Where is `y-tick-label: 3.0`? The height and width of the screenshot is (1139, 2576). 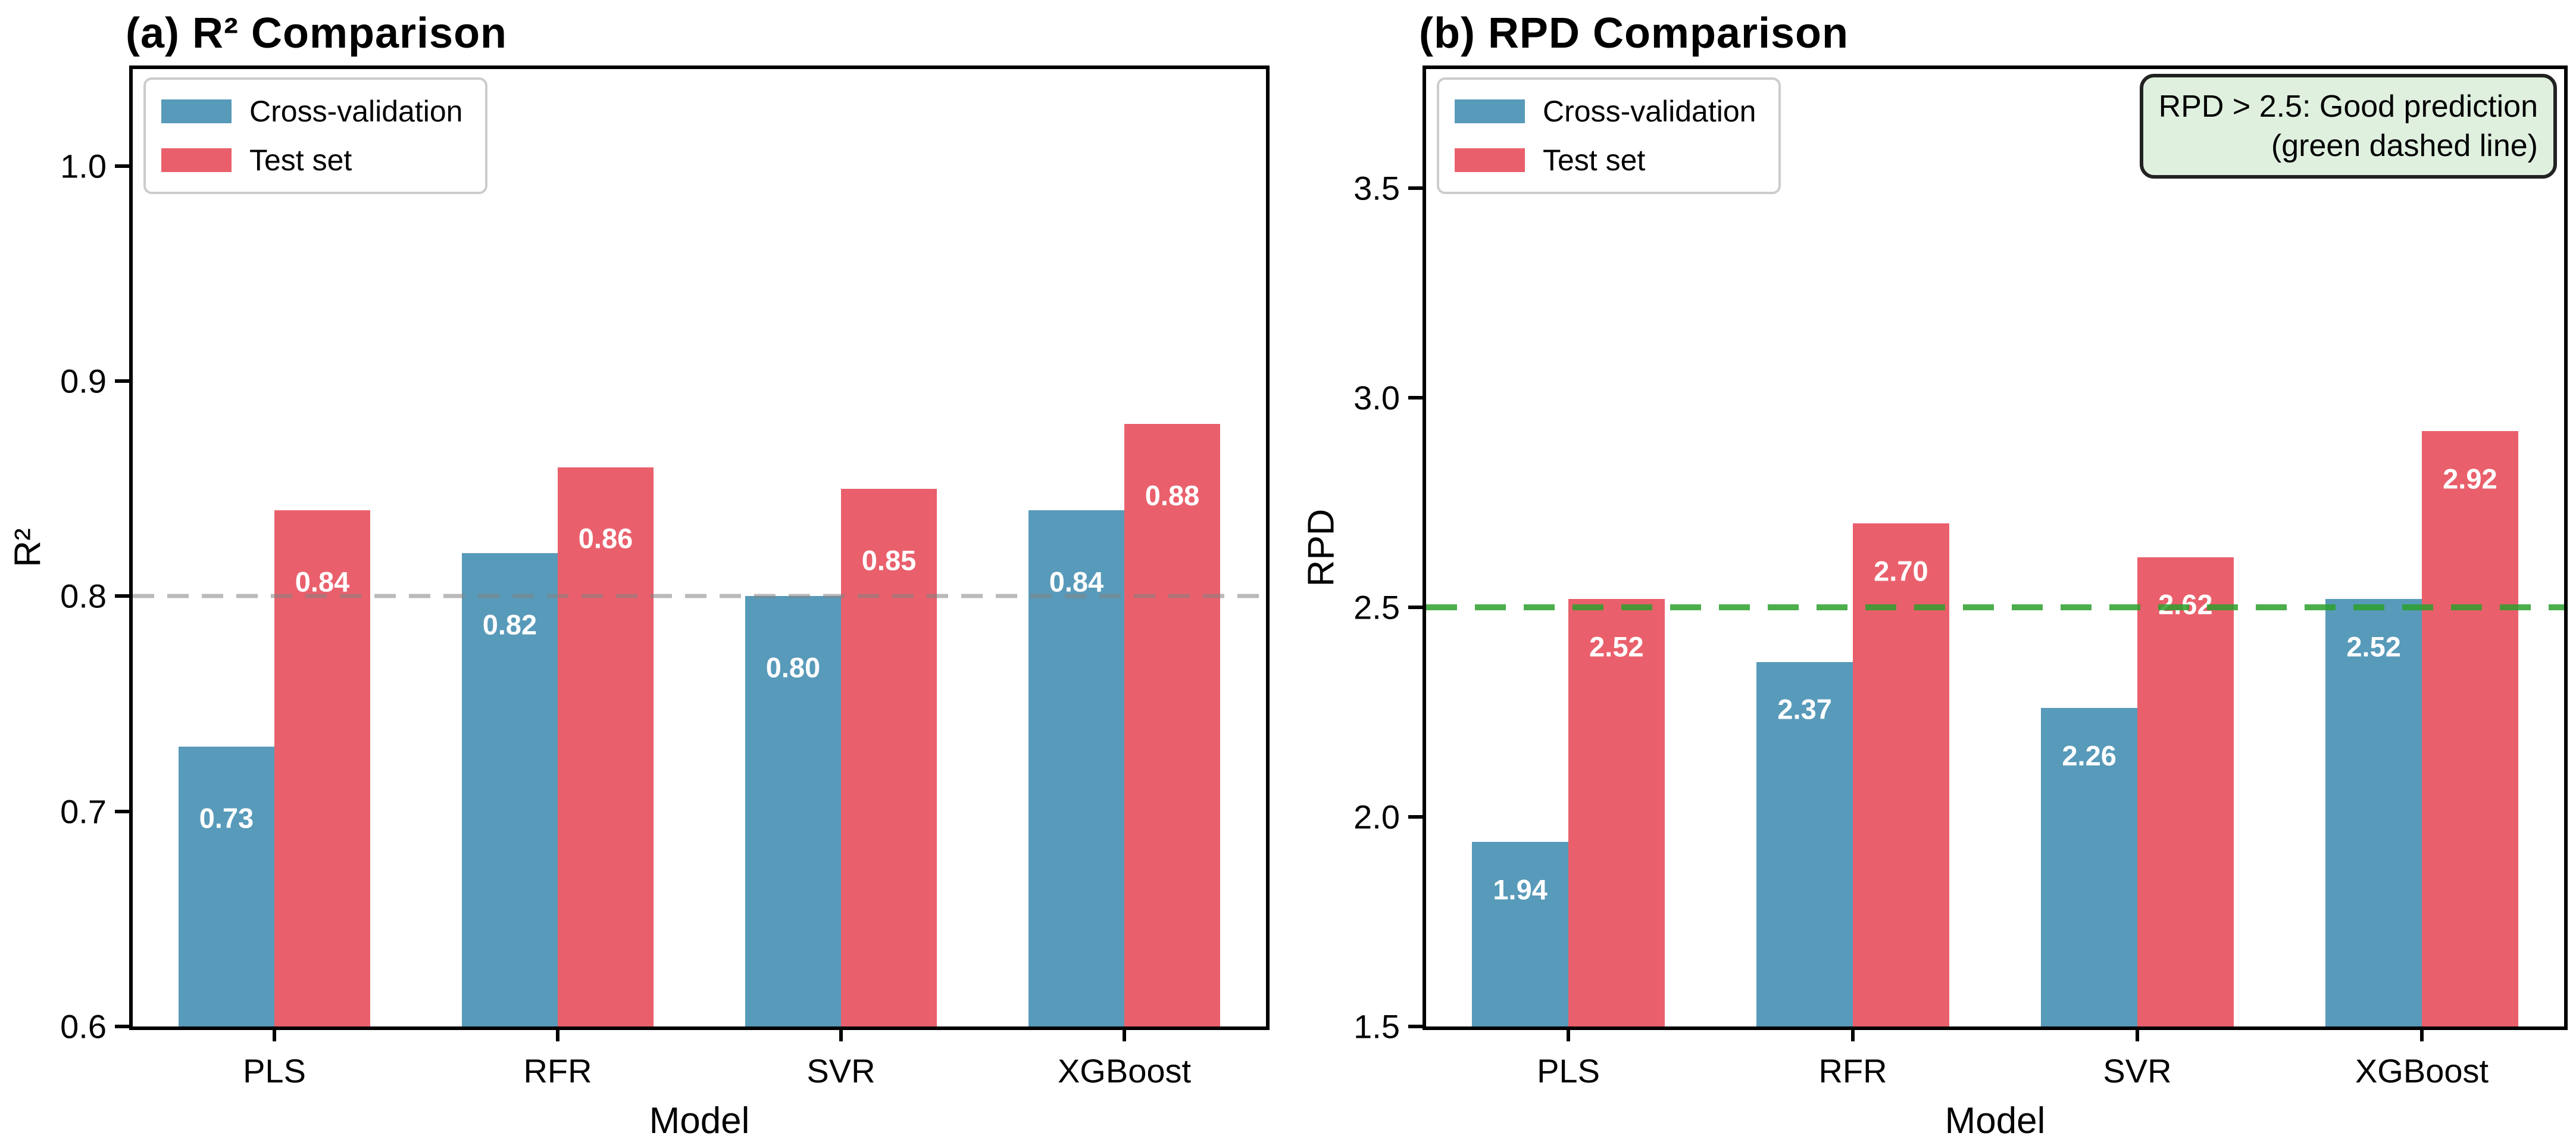 y-tick-label: 3.0 is located at coordinates (1376, 398).